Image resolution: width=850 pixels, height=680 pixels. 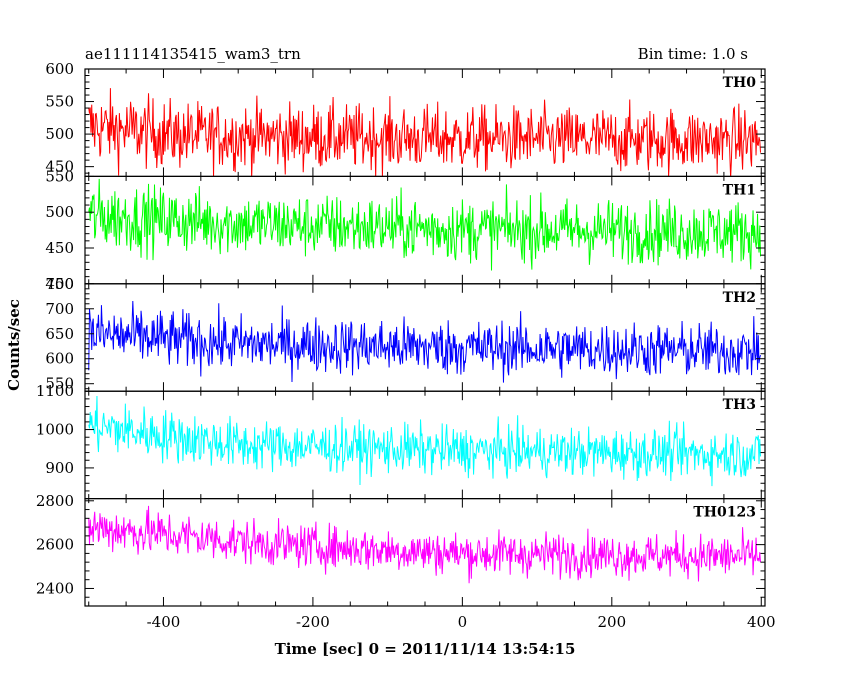 What do you see at coordinates (164, 622) in the screenshot?
I see `x-tick-label: -400` at bounding box center [164, 622].